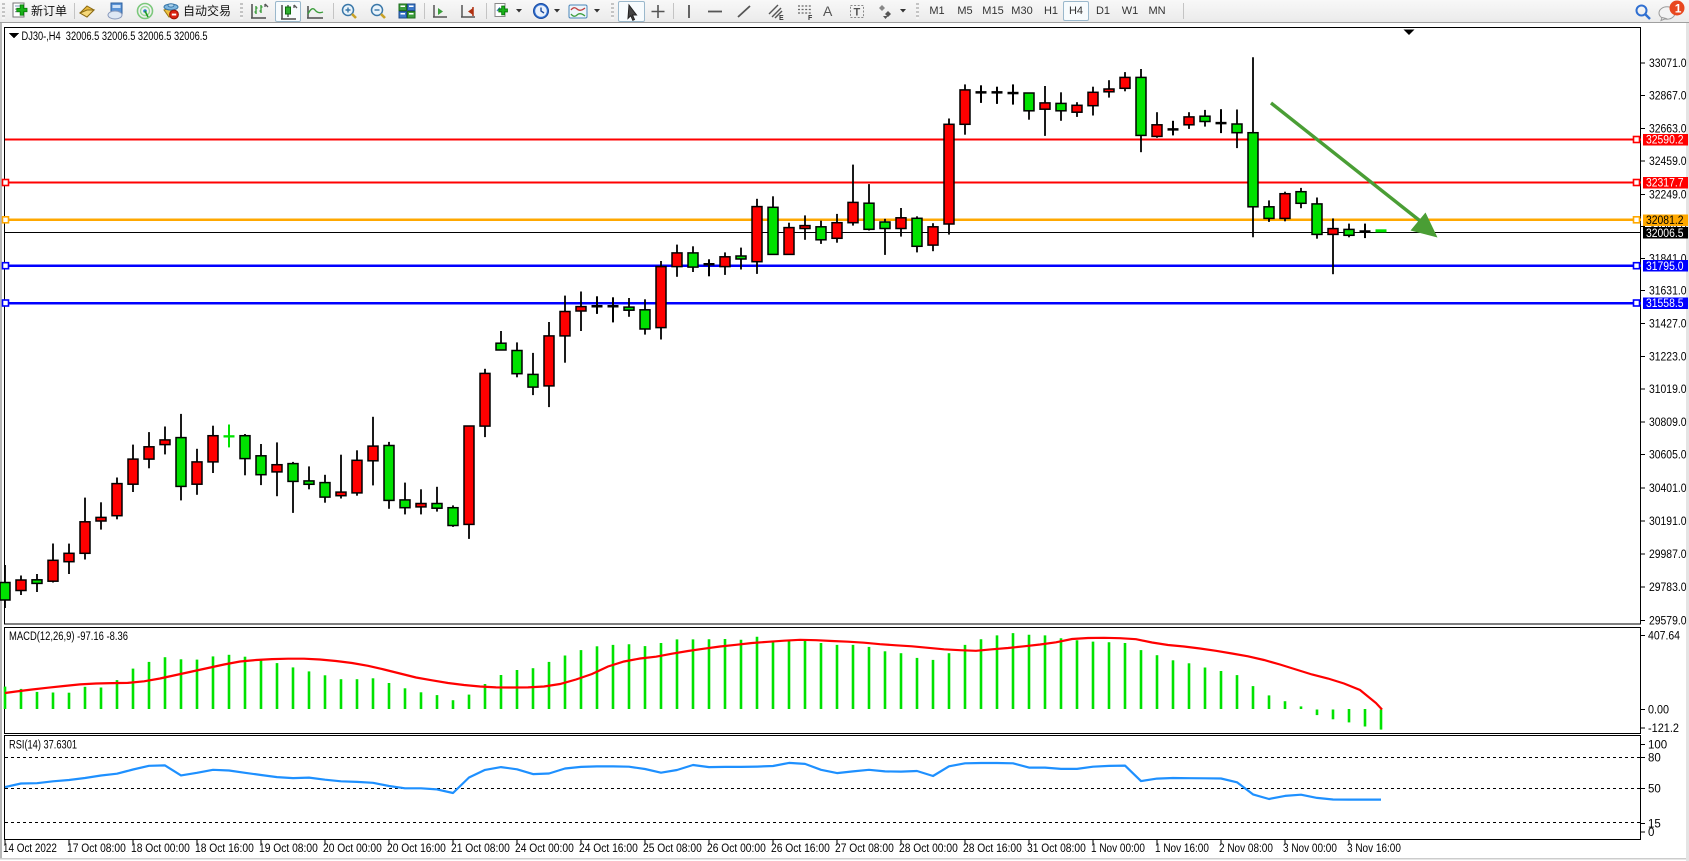  What do you see at coordinates (1182, 849) in the screenshot?
I see `svg-text: 1 Nov 16:00` at bounding box center [1182, 849].